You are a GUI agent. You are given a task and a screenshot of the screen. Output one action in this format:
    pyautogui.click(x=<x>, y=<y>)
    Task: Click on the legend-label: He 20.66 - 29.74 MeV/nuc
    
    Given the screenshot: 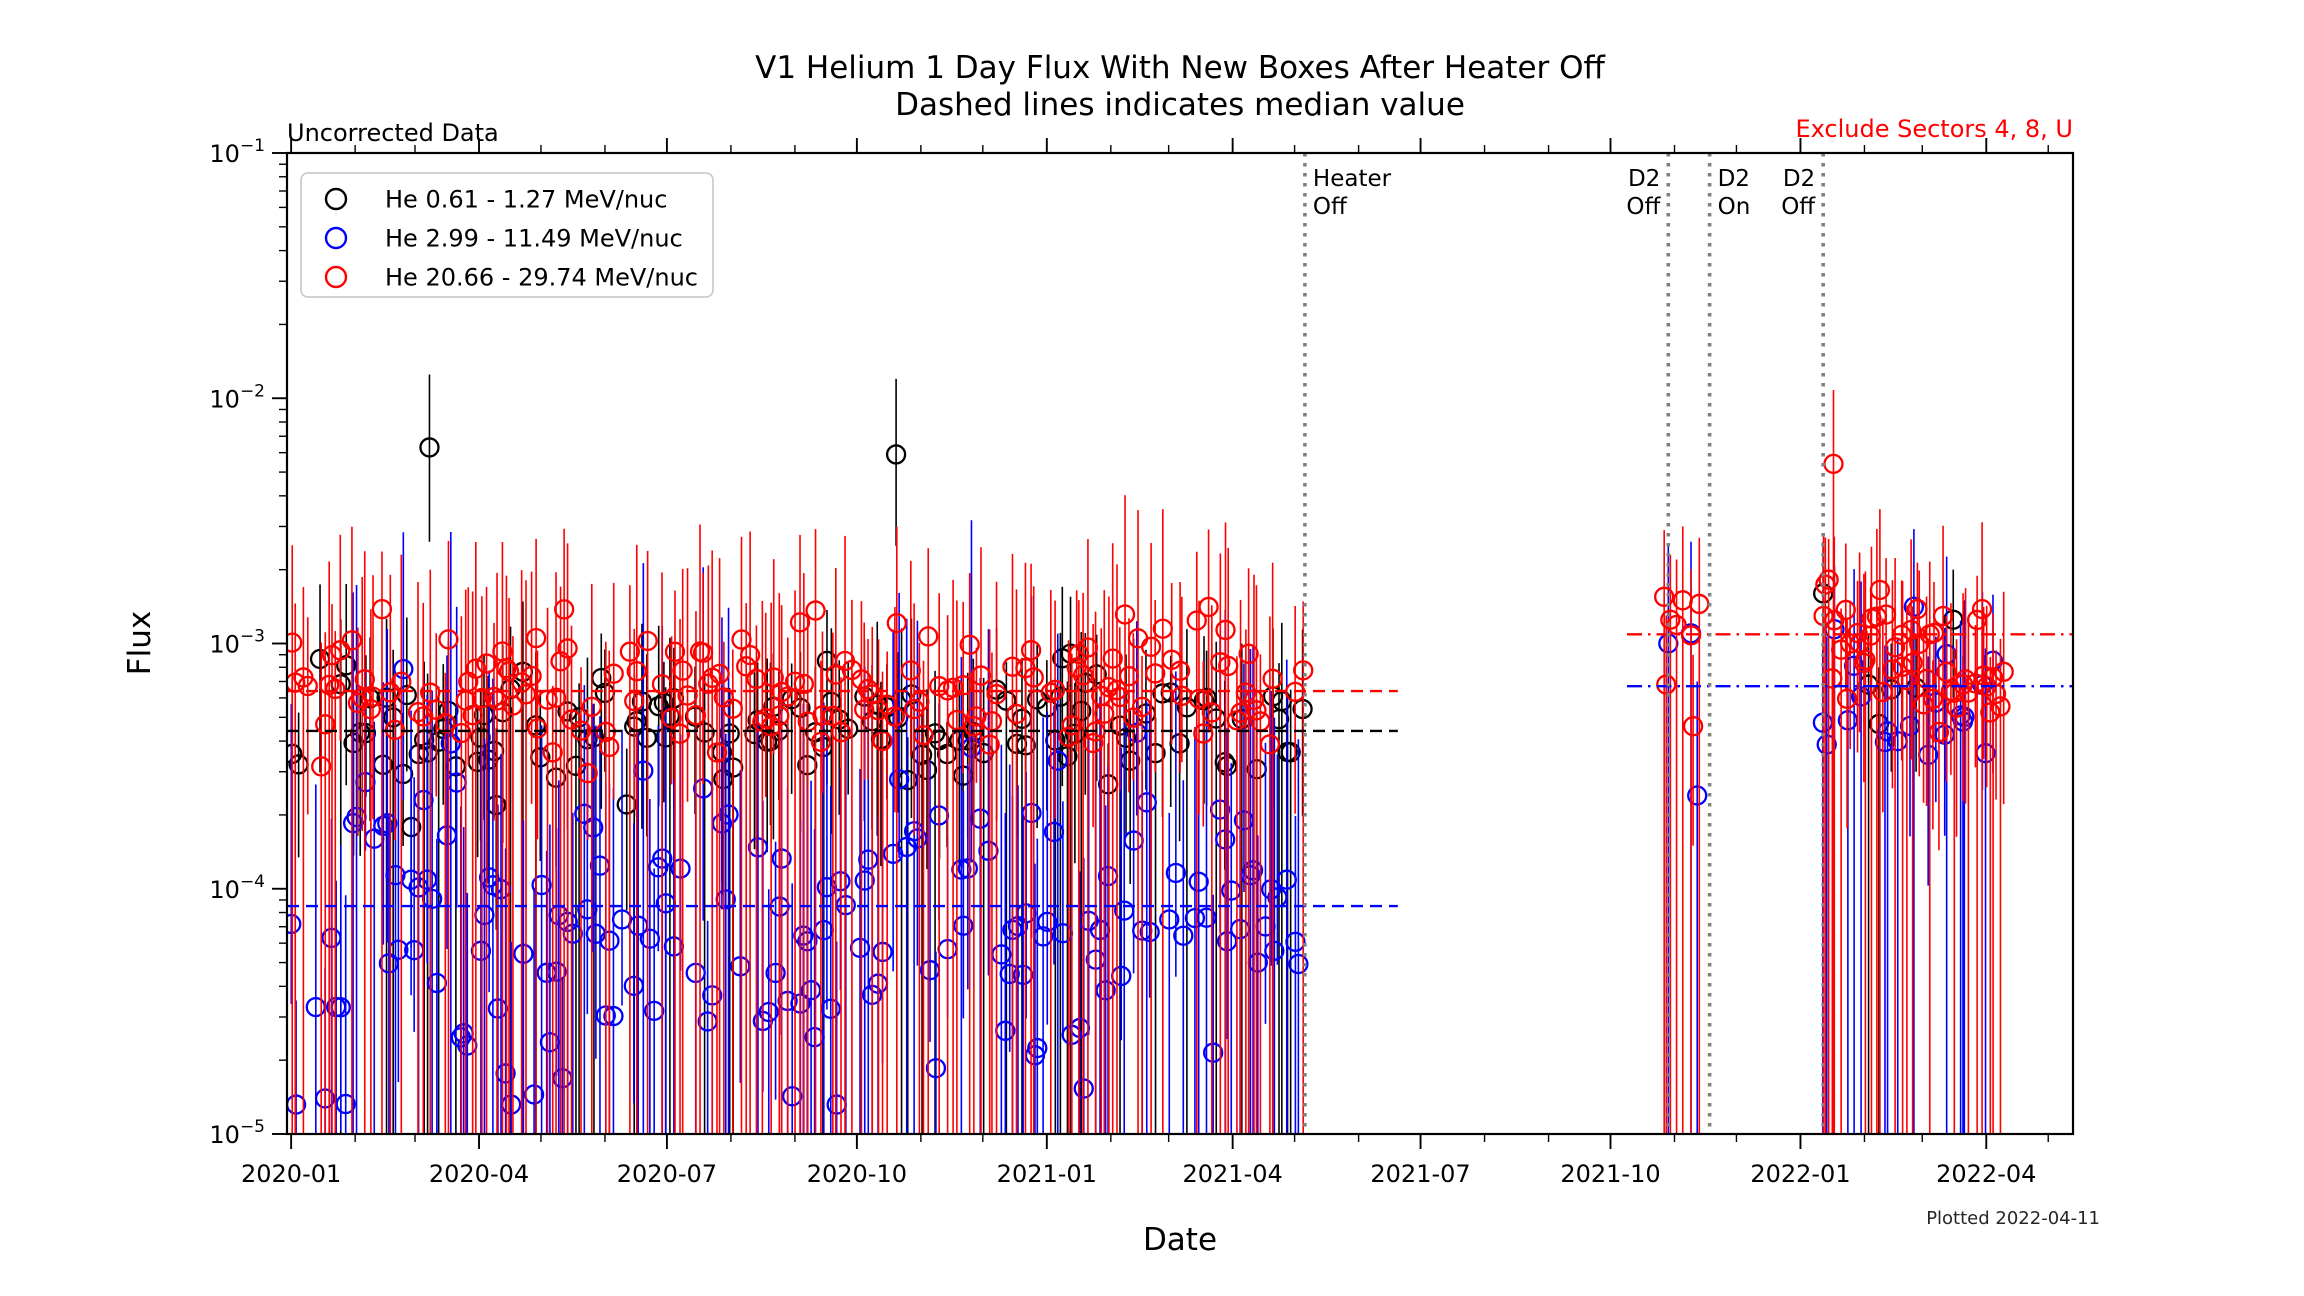 What is the action you would take?
    pyautogui.click(x=541, y=278)
    